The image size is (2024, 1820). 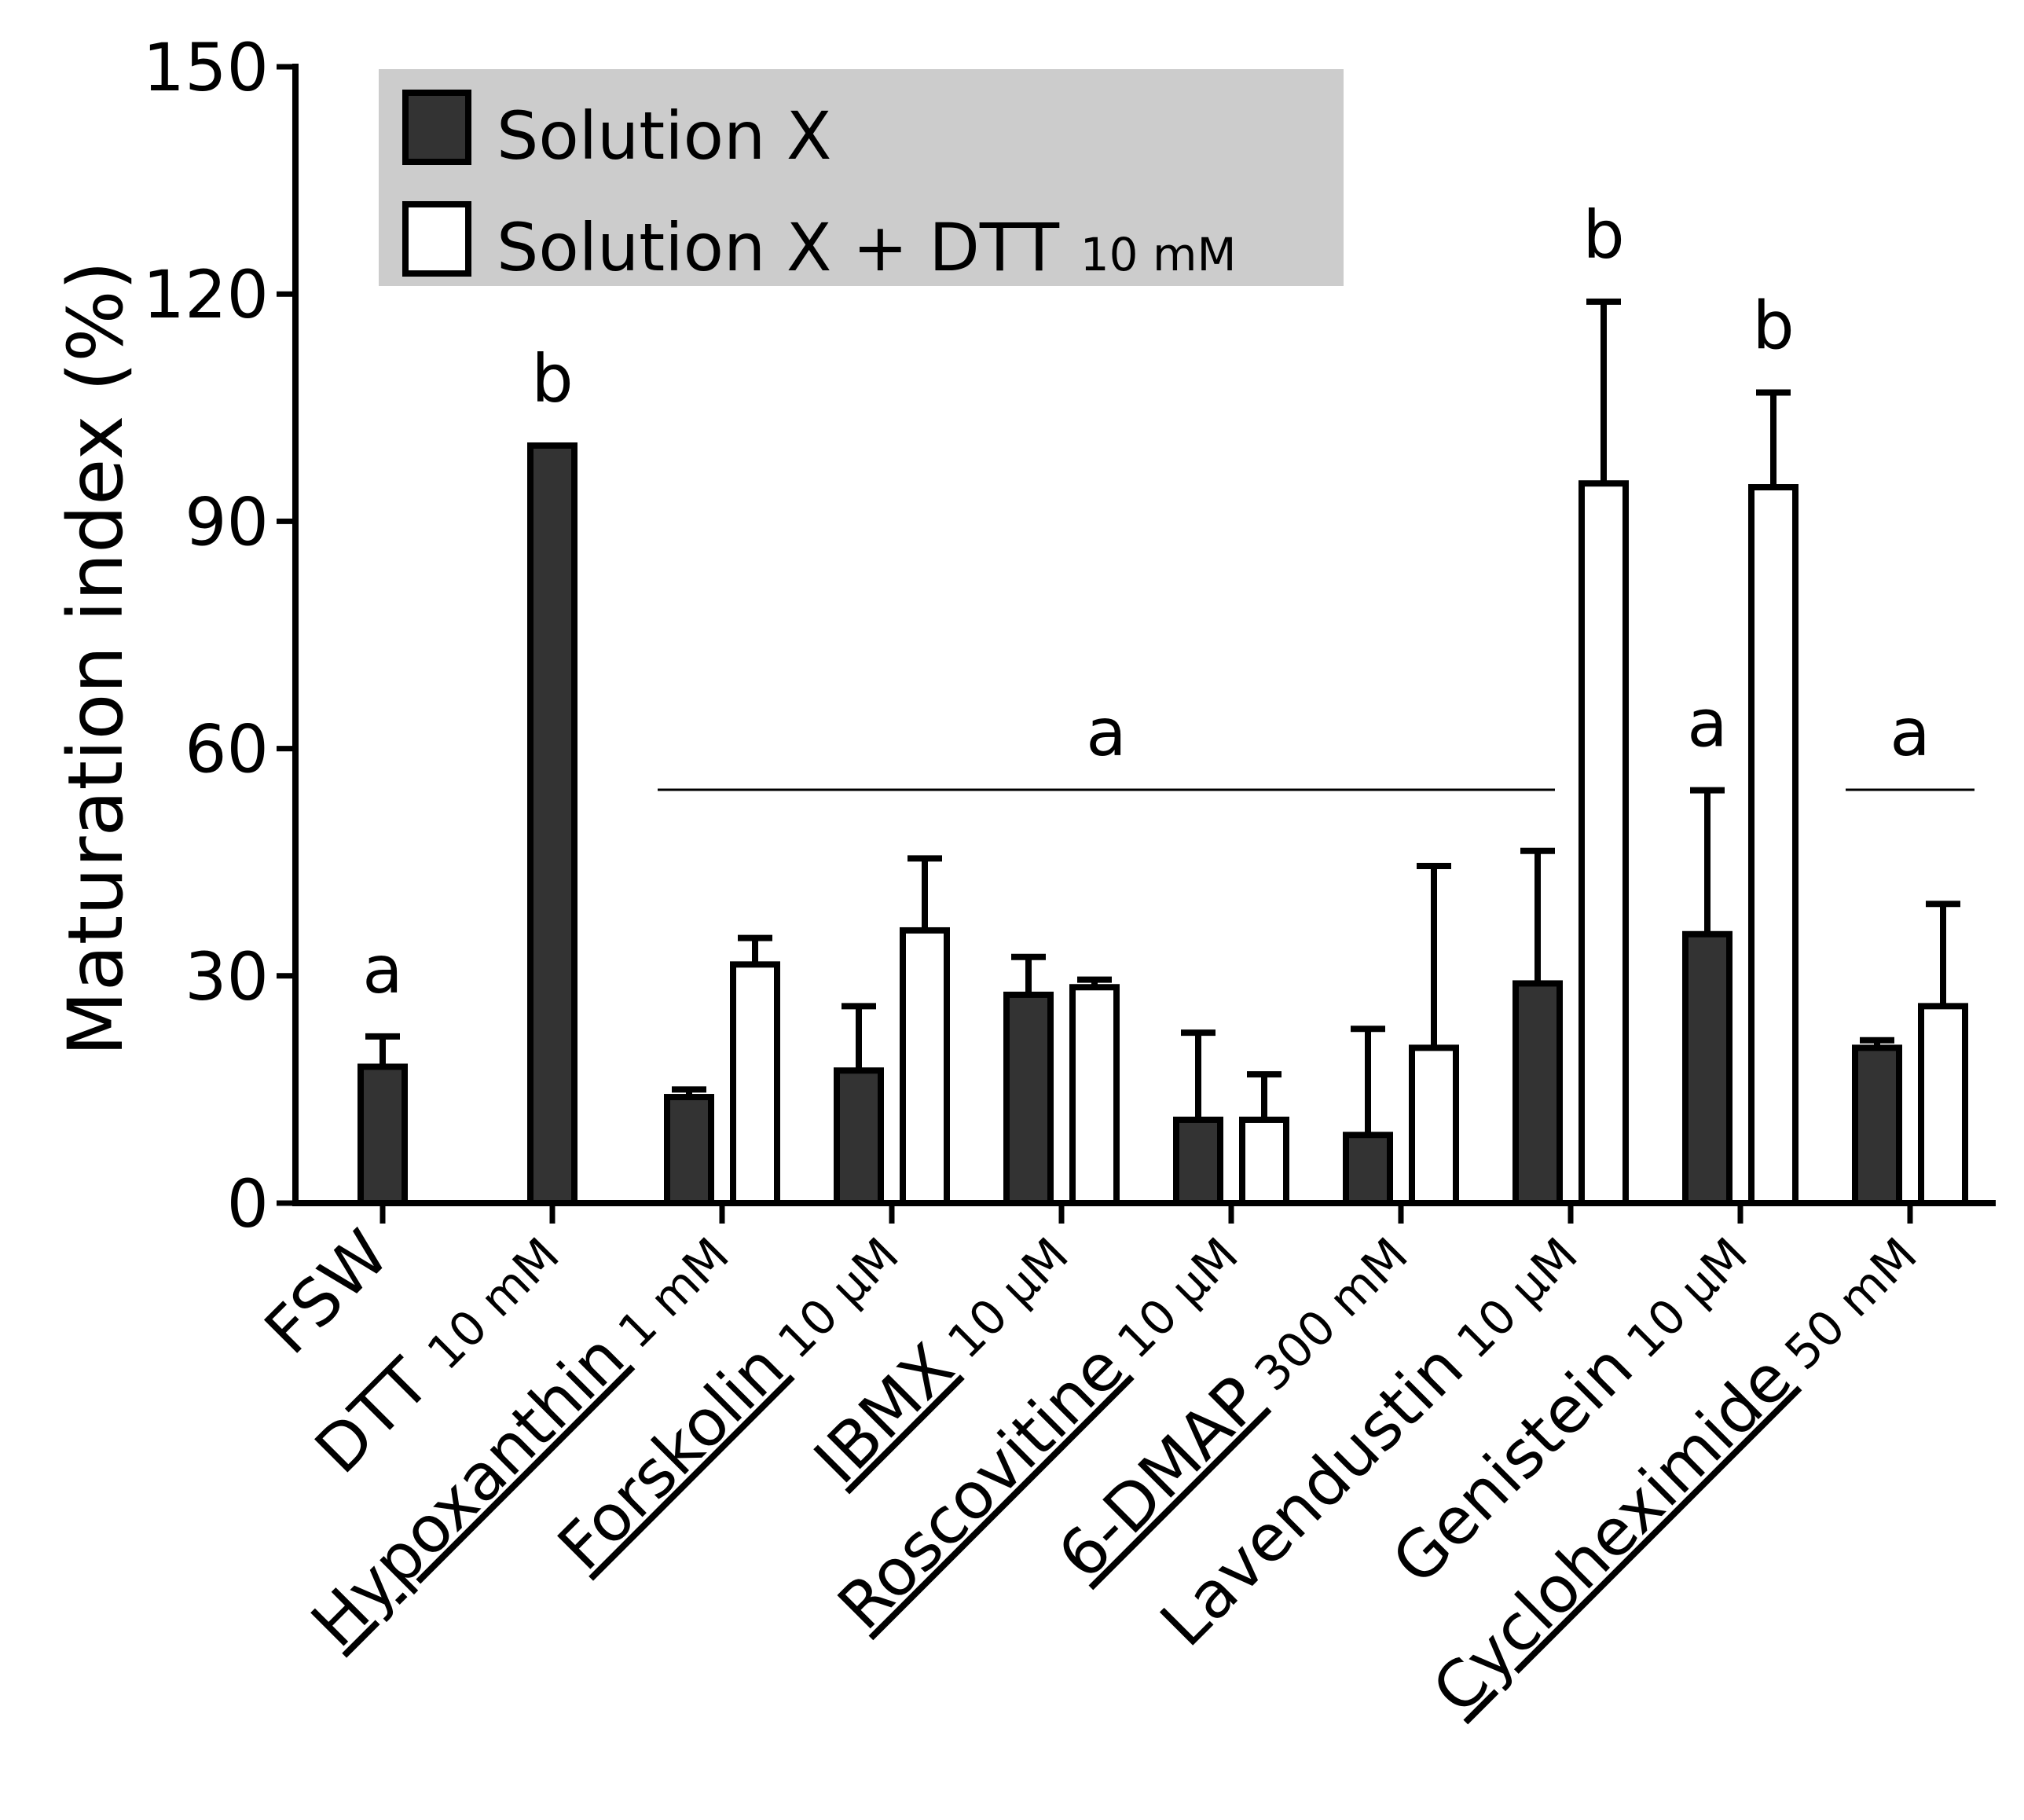 I want to click on bar-6-dmap-solution-x-dtt, so click(x=1434, y=1125).